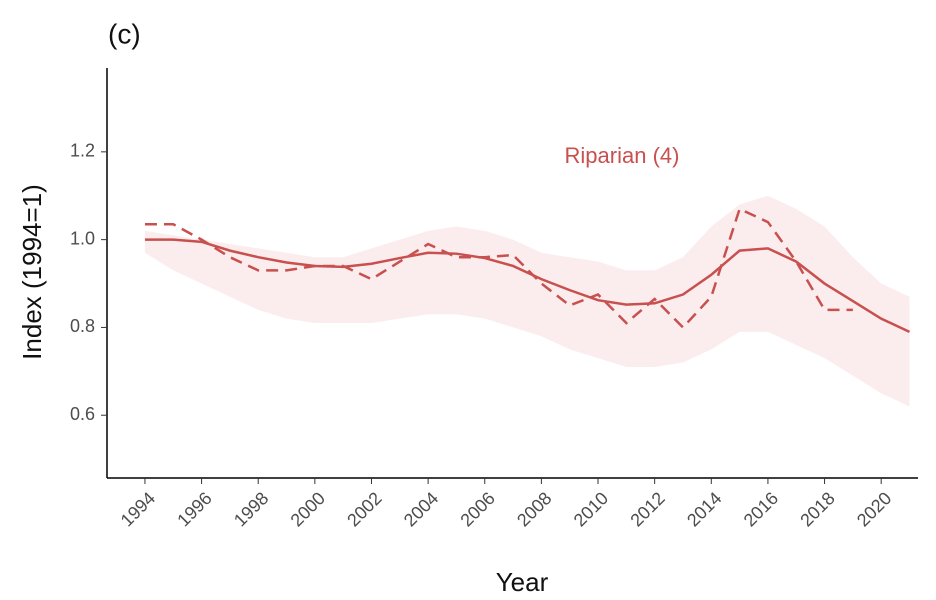  I want to click on x-tick-label: 1998, so click(251, 509).